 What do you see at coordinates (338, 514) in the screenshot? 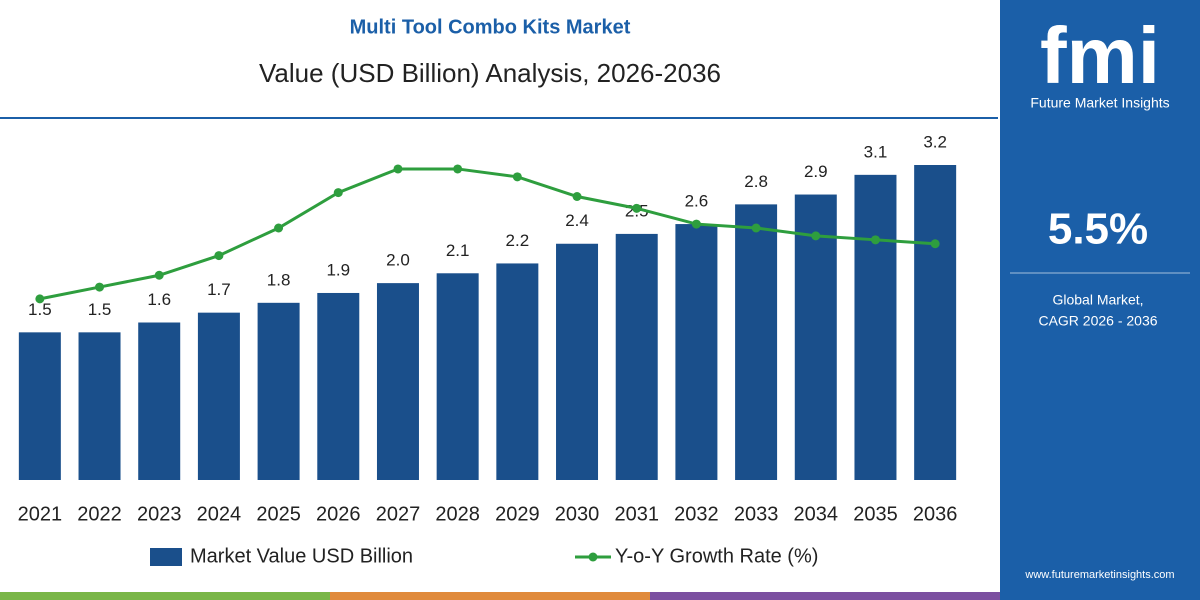
I see `x-tick-label: 2026` at bounding box center [338, 514].